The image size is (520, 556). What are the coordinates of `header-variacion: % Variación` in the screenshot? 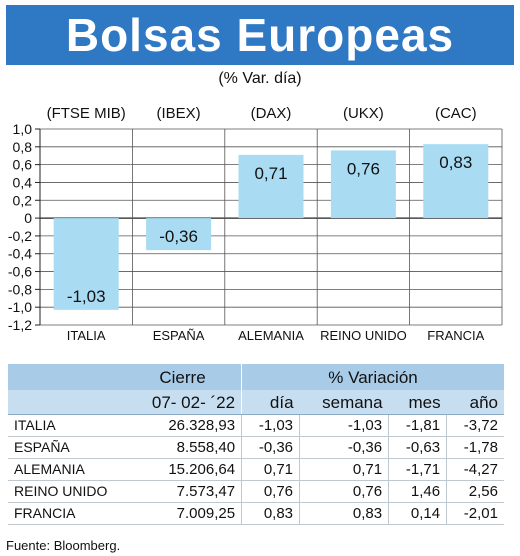 It's located at (372, 377).